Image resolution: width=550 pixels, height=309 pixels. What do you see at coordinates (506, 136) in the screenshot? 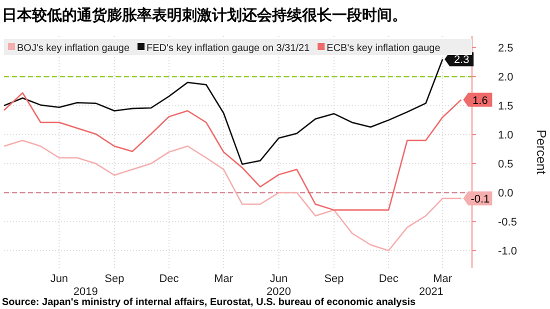
I see `y-tick-label: 1.0` at bounding box center [506, 136].